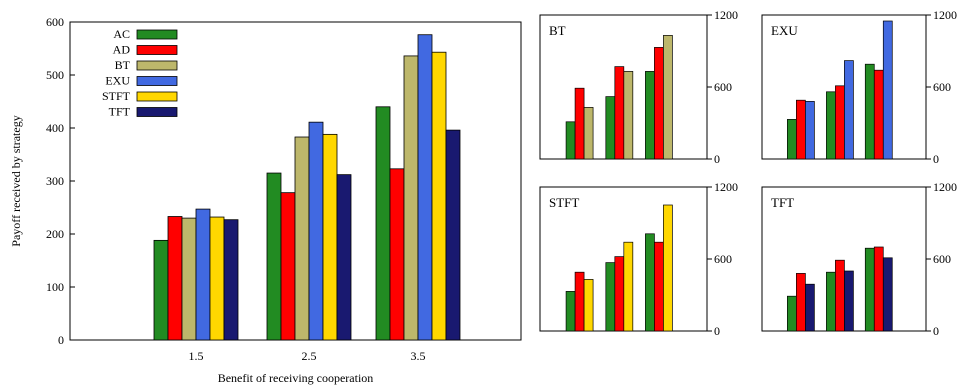 The width and height of the screenshot is (962, 392). Describe the element at coordinates (588, 133) in the screenshot. I see `panel-bar-bt-1.5` at that location.